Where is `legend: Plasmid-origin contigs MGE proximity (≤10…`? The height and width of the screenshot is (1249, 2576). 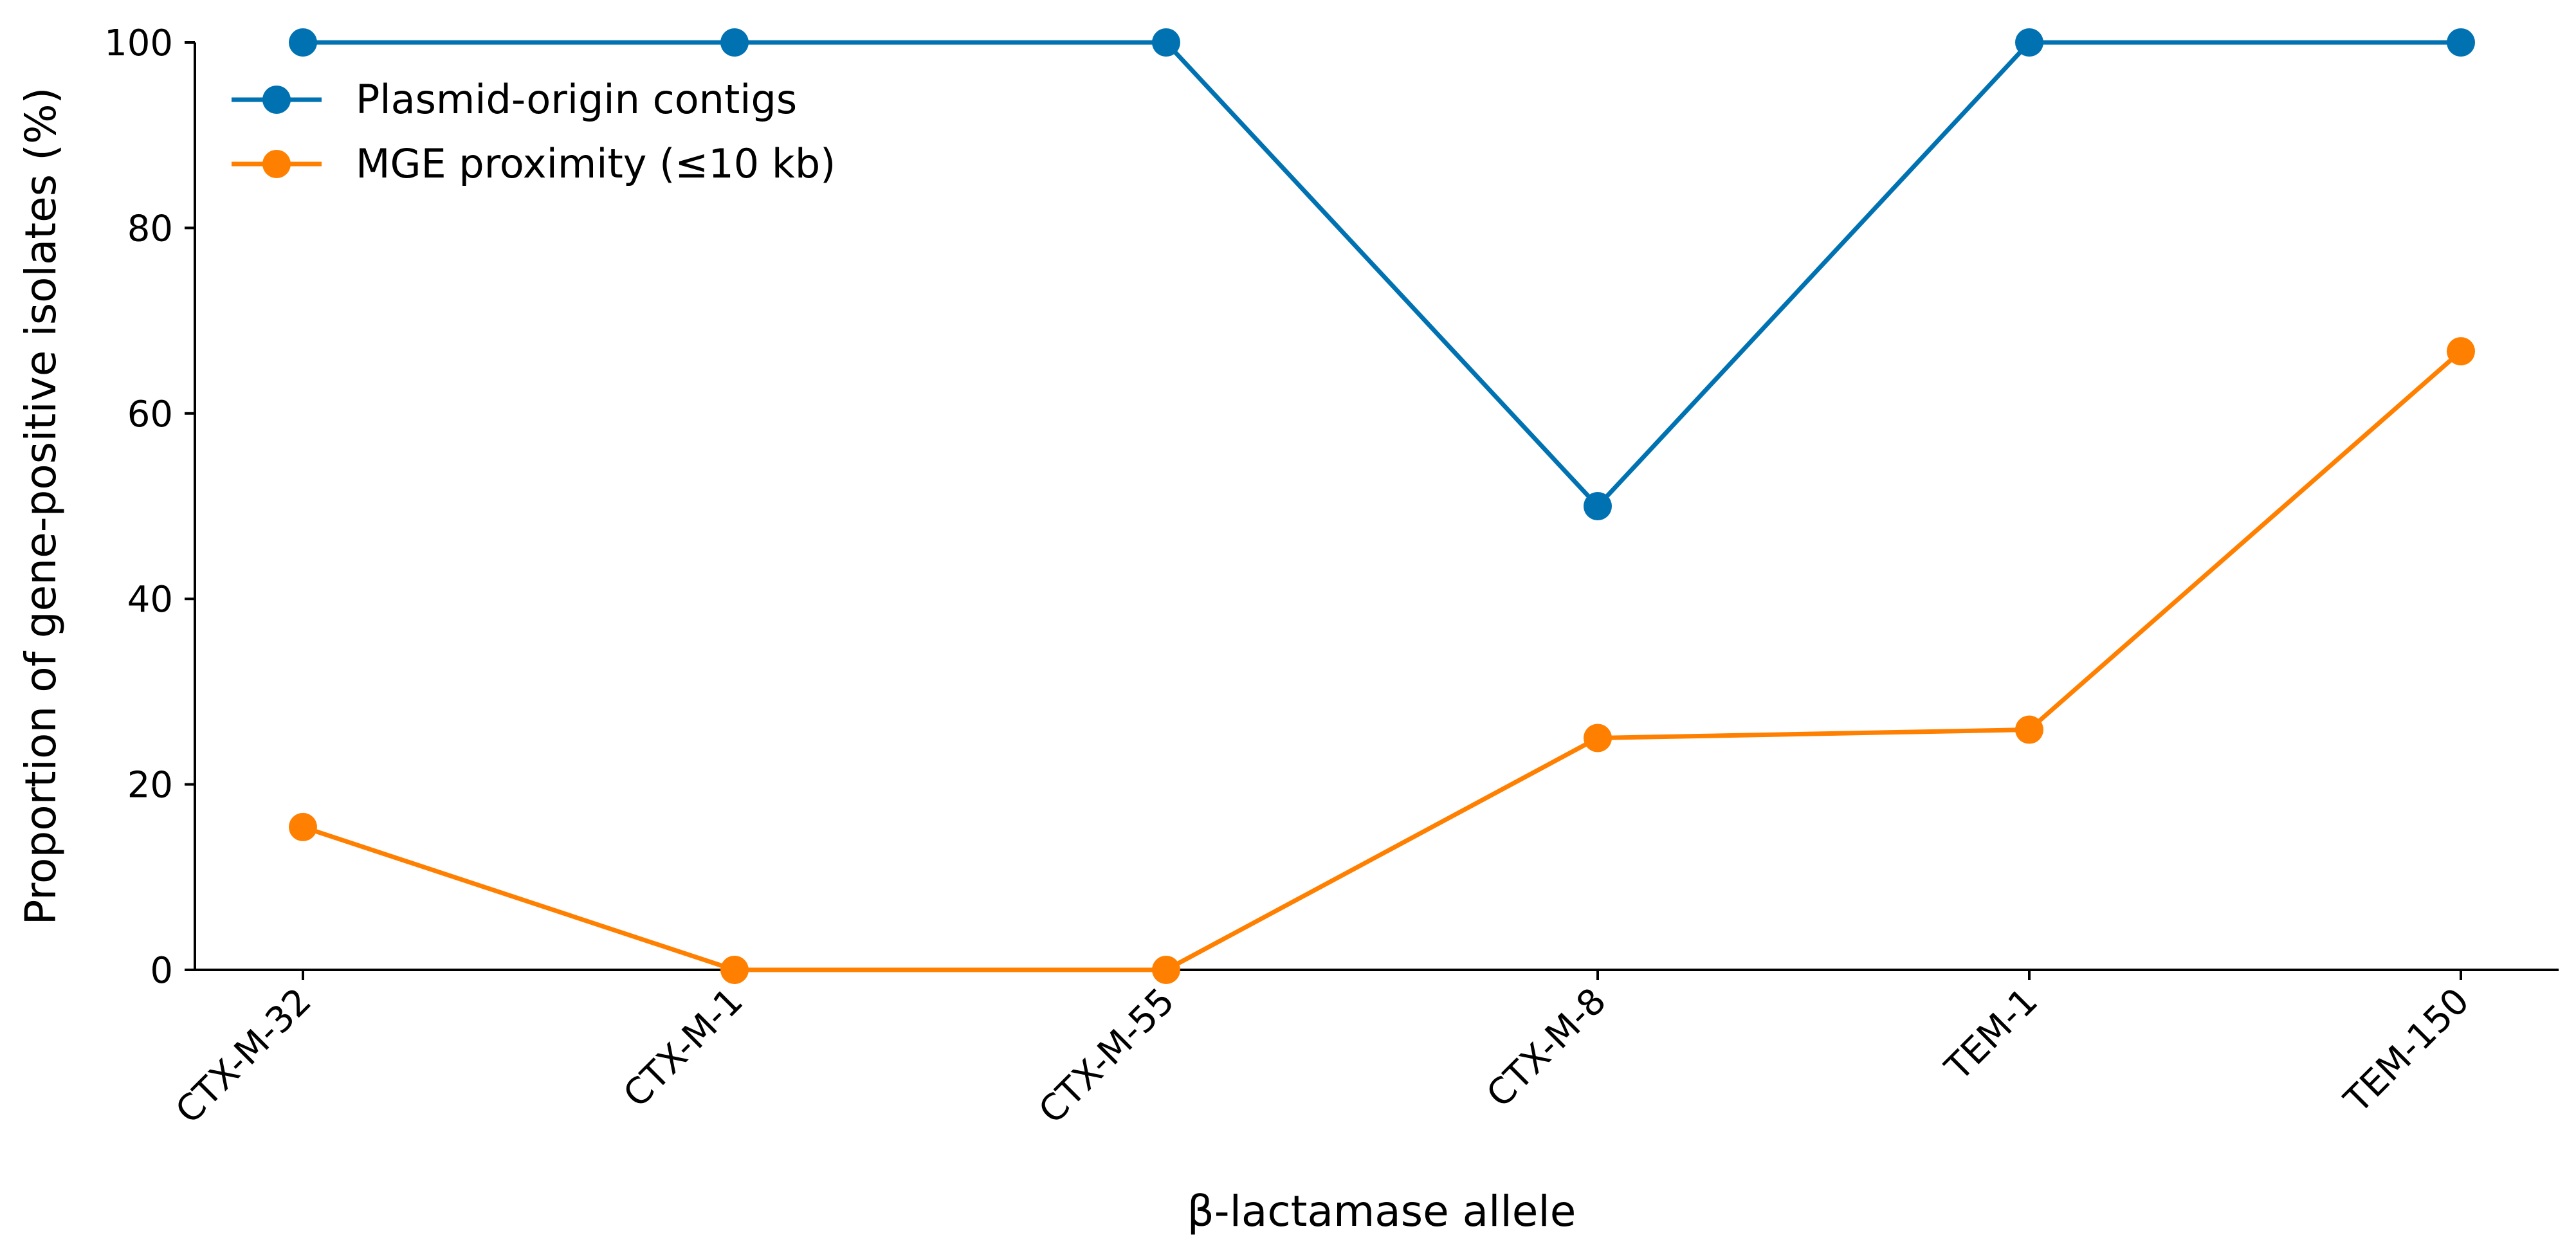
legend: Plasmid-origin contigs MGE proximity (≤10… is located at coordinates (534, 131).